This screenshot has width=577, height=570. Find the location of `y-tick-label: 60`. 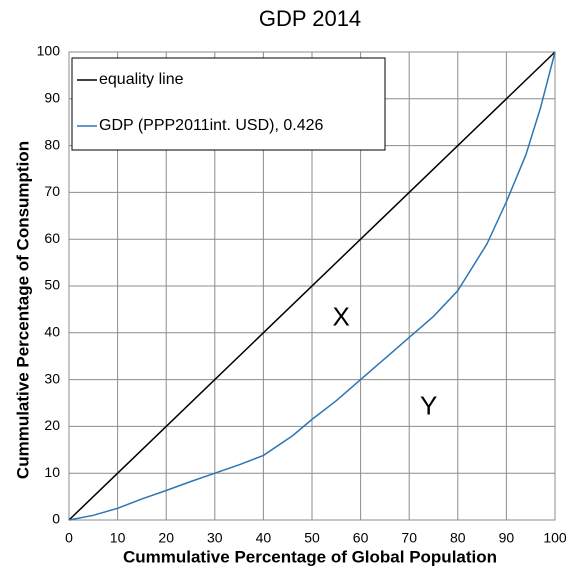

y-tick-label: 60 is located at coordinates (52, 238).